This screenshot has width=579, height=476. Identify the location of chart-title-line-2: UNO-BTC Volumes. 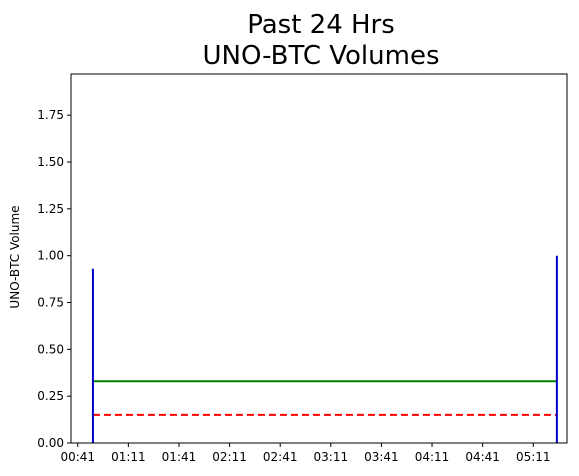
(321, 56).